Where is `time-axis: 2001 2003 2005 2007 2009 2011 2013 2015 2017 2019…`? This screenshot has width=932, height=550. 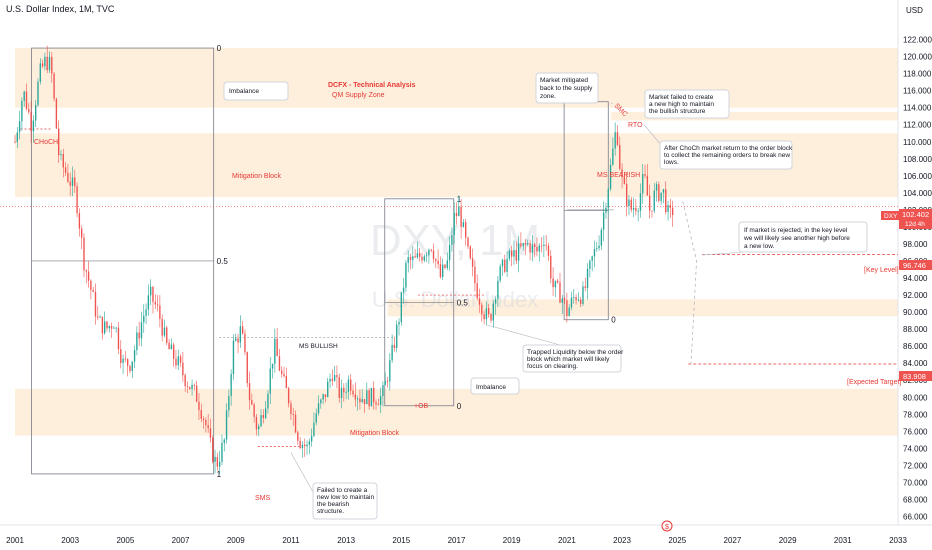
time-axis: 2001 2003 2005 2007 2009 2011 2013 2015 2017 2019… is located at coordinates (456, 540).